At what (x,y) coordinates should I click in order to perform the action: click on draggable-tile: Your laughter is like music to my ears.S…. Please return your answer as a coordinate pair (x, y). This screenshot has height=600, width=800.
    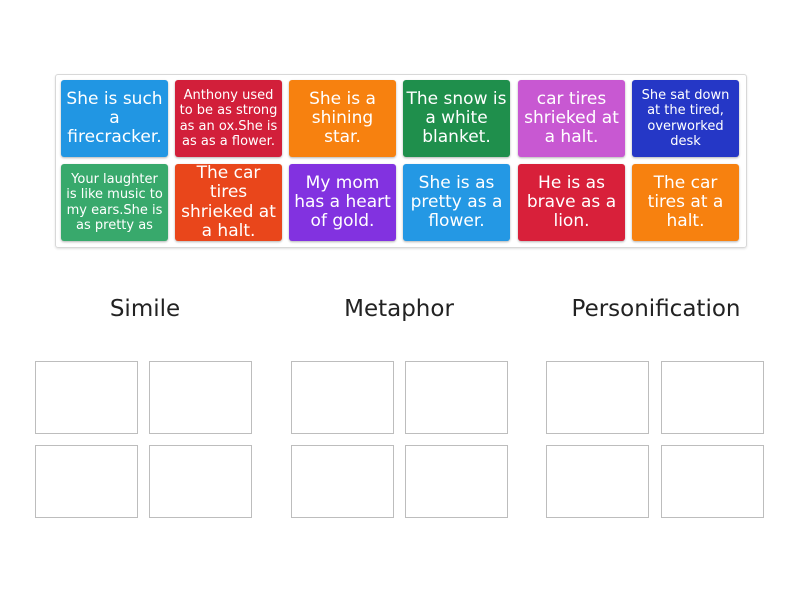
    Looking at the image, I should click on (114, 202).